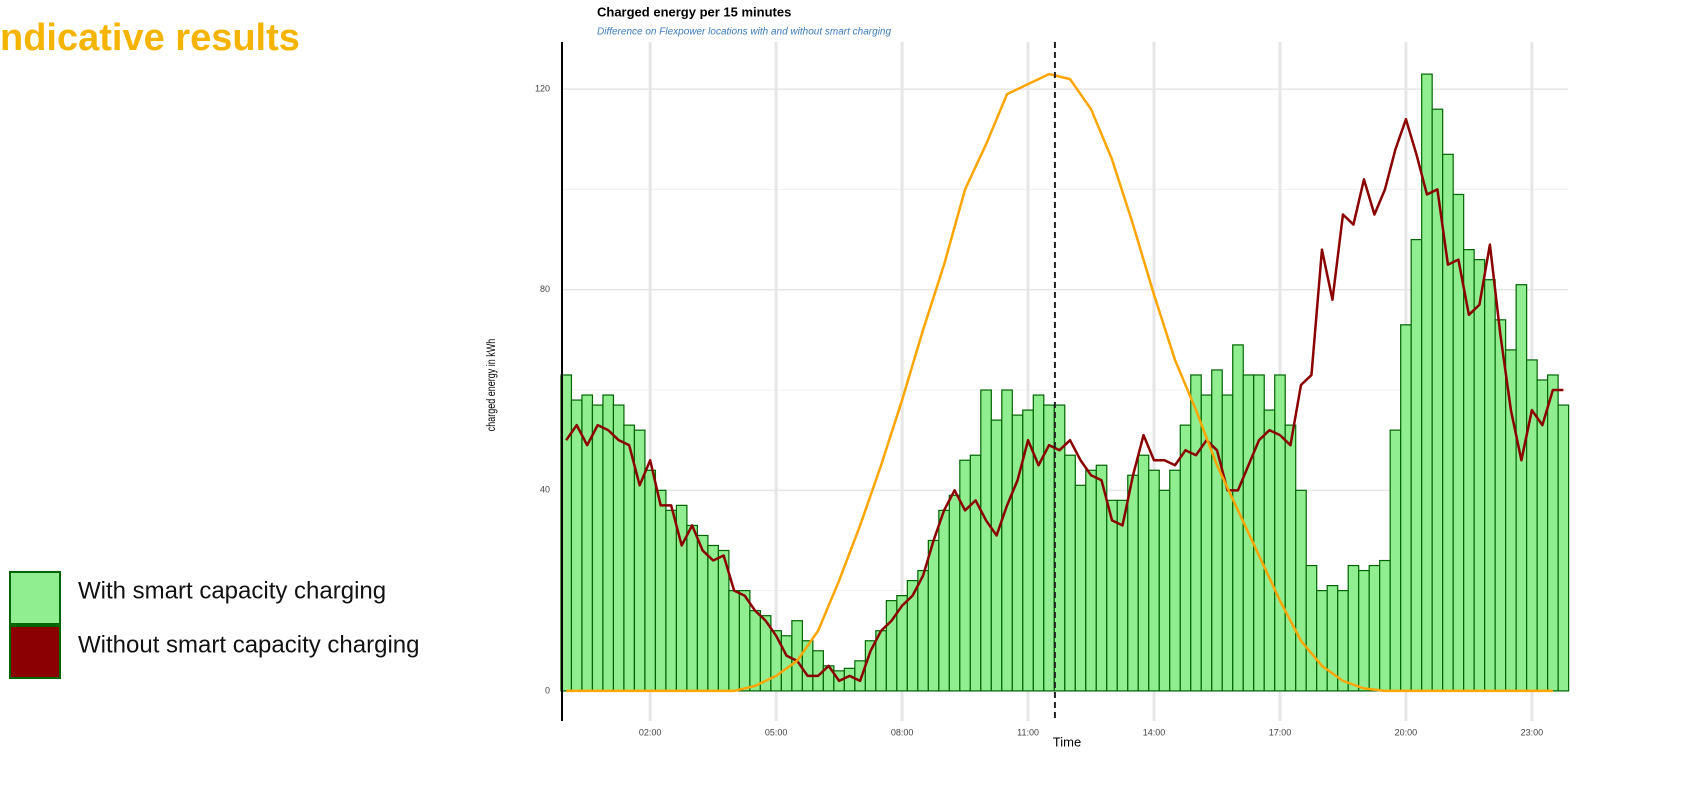 This screenshot has width=1685, height=811. I want to click on y-tick-label: 120, so click(542, 89).